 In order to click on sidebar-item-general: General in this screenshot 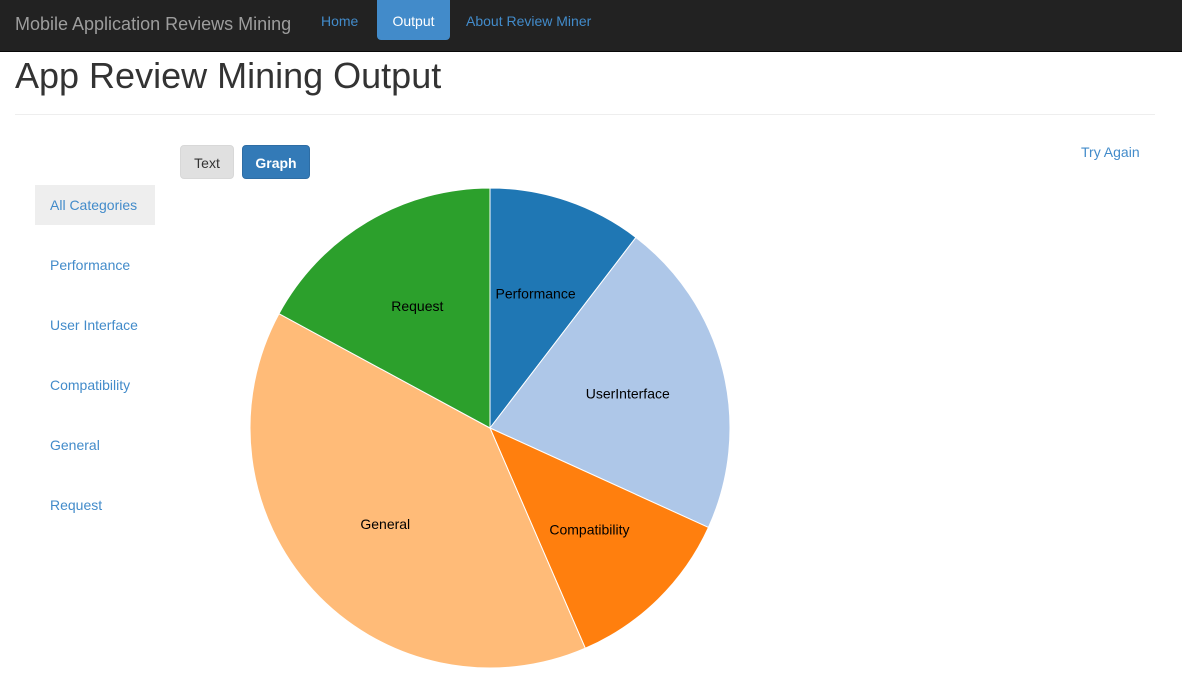, I will do `click(75, 445)`.